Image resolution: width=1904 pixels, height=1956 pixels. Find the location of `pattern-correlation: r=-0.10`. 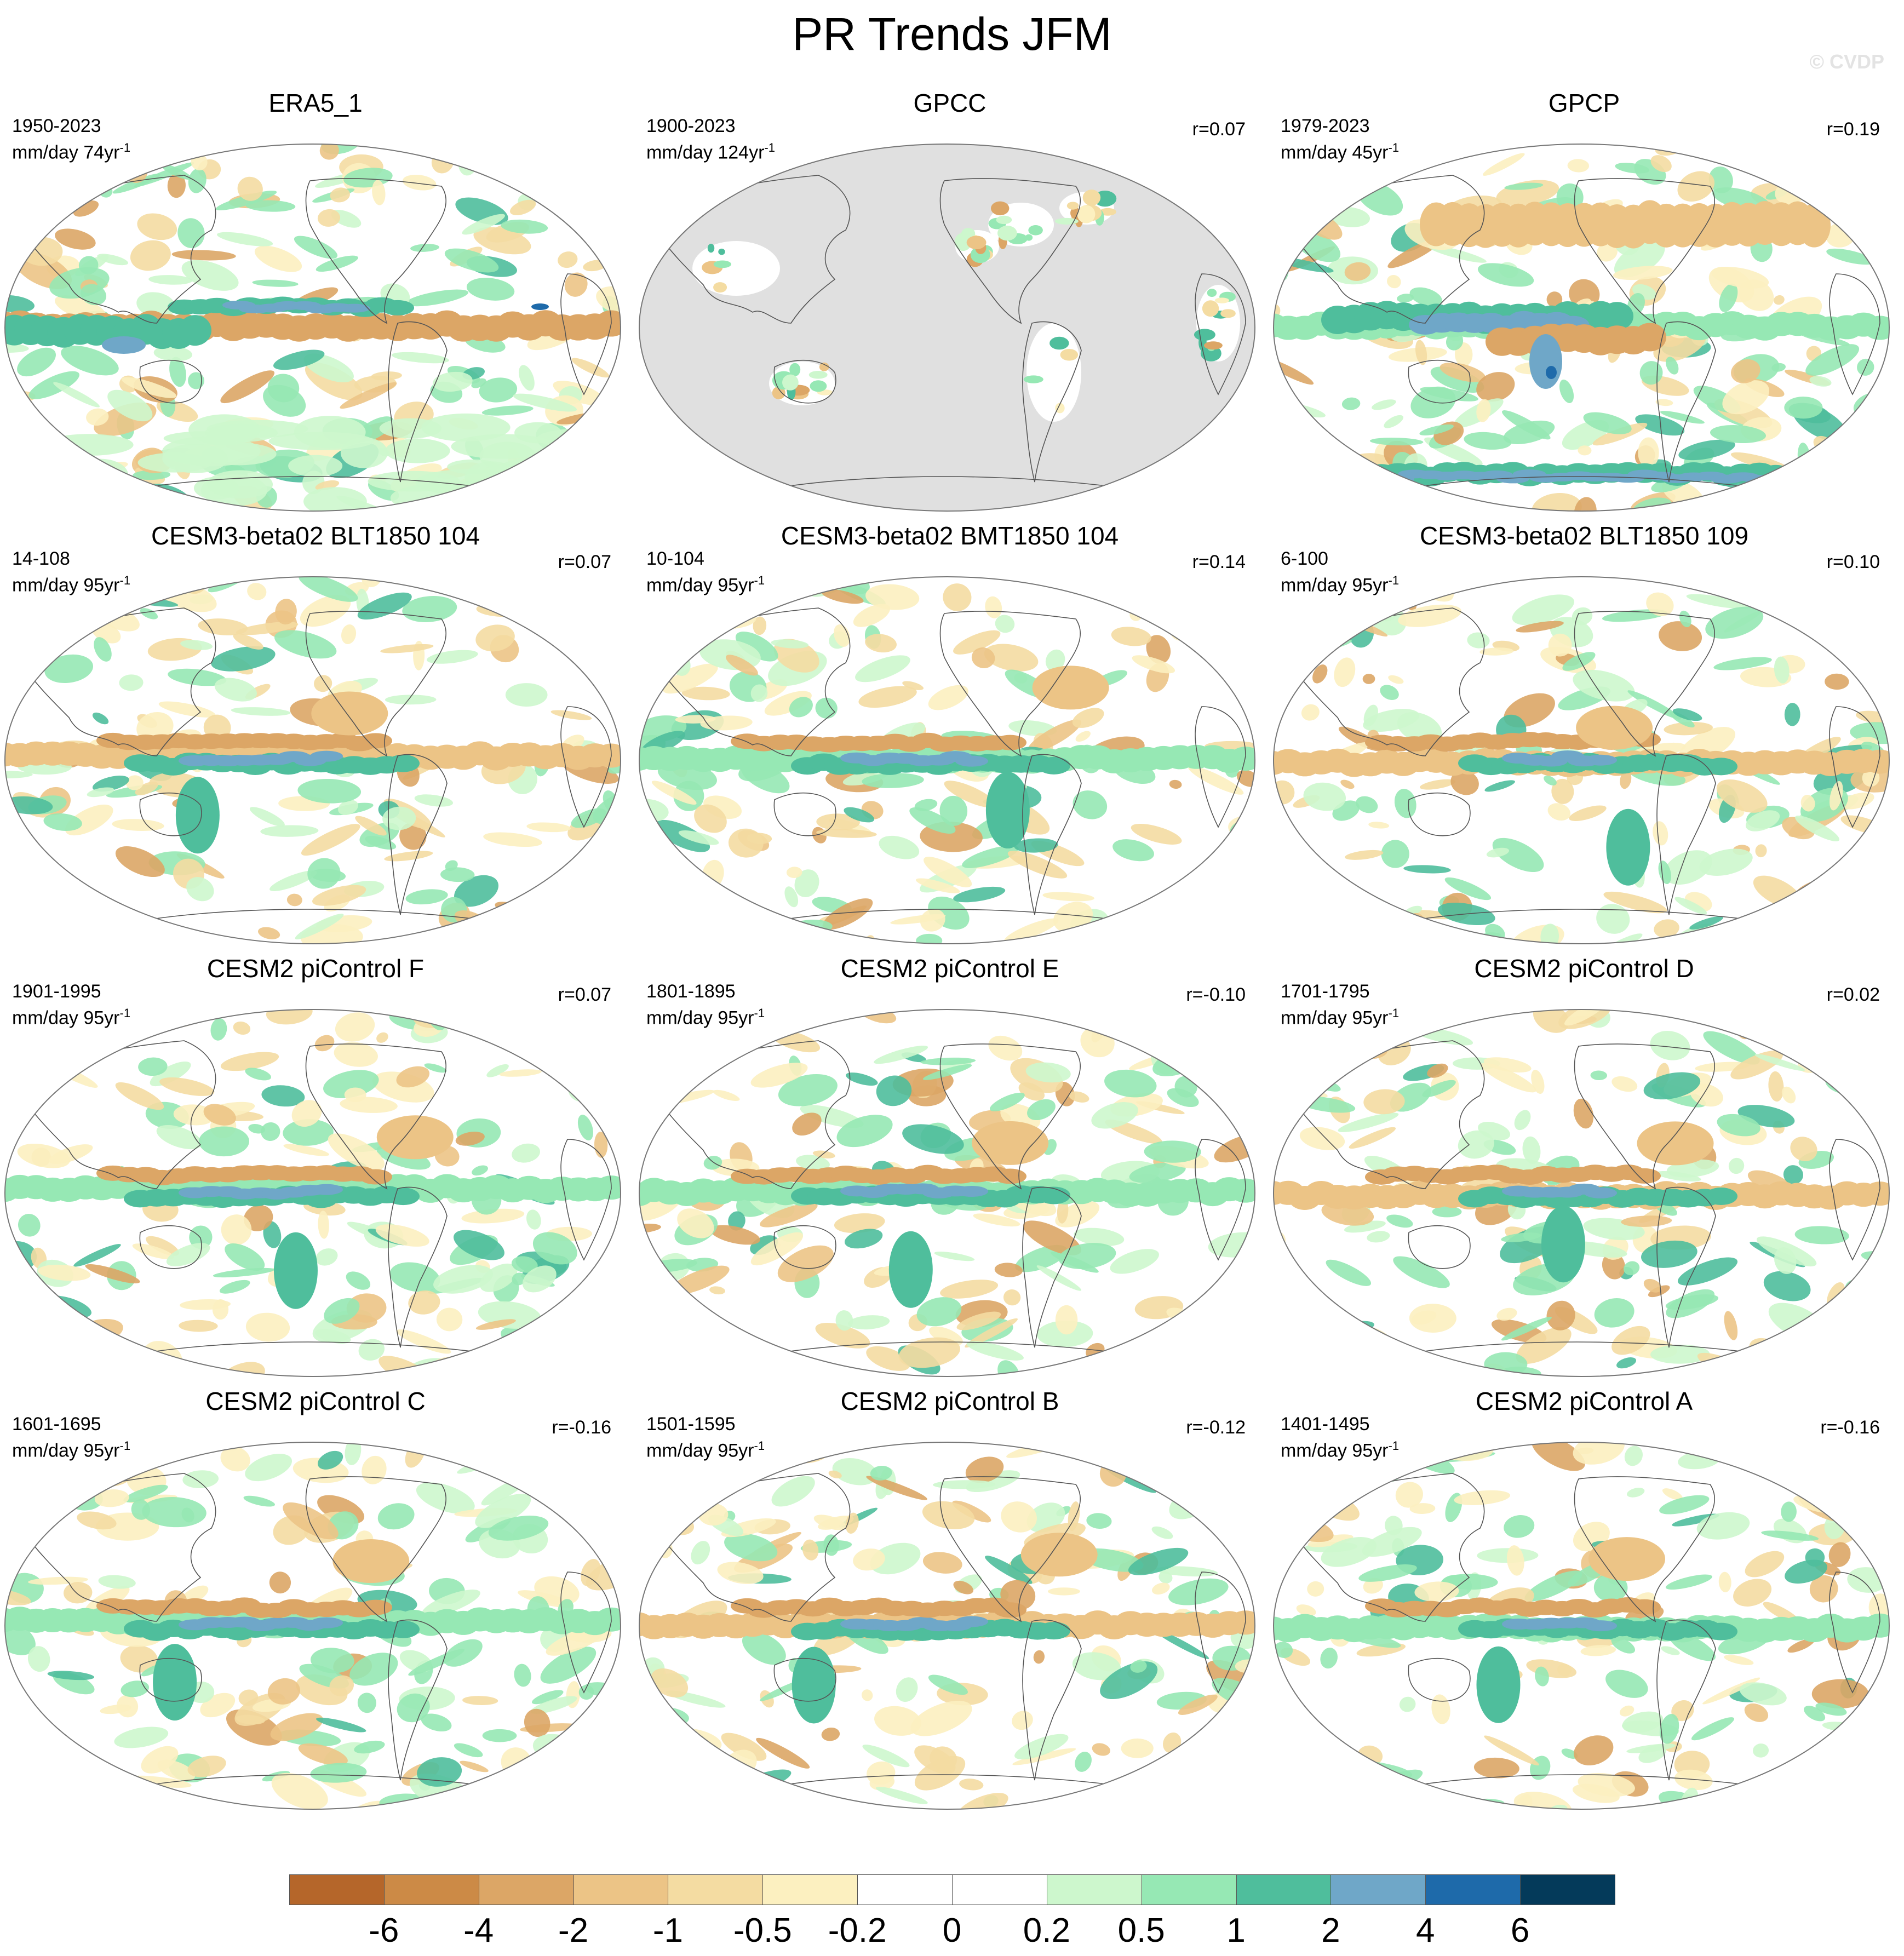

pattern-correlation: r=-0.10 is located at coordinates (1216, 994).